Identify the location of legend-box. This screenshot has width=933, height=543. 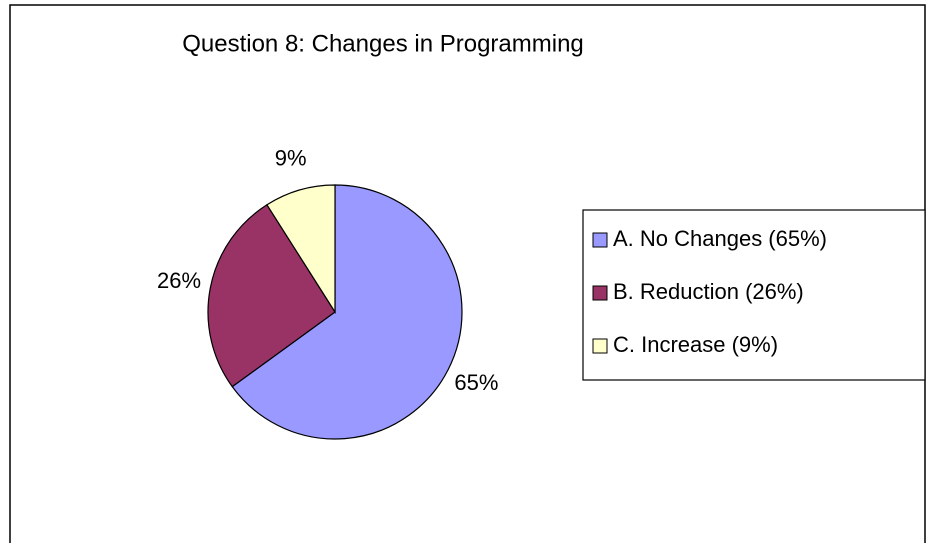
(754, 295).